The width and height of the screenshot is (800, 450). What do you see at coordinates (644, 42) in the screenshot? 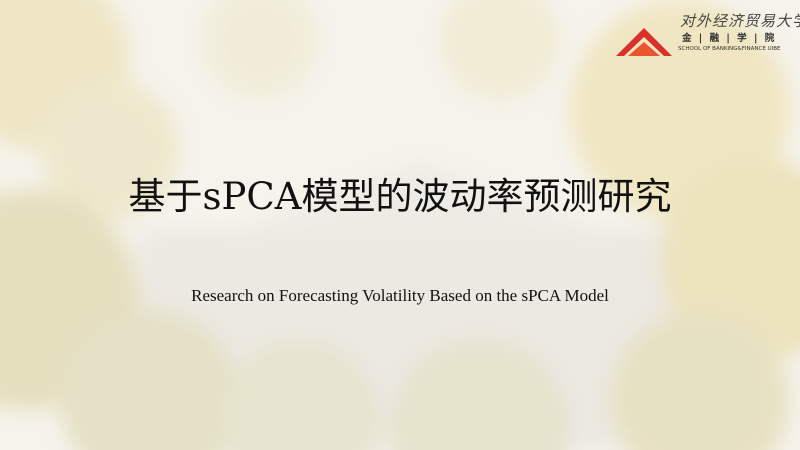
I see `logo-icon` at bounding box center [644, 42].